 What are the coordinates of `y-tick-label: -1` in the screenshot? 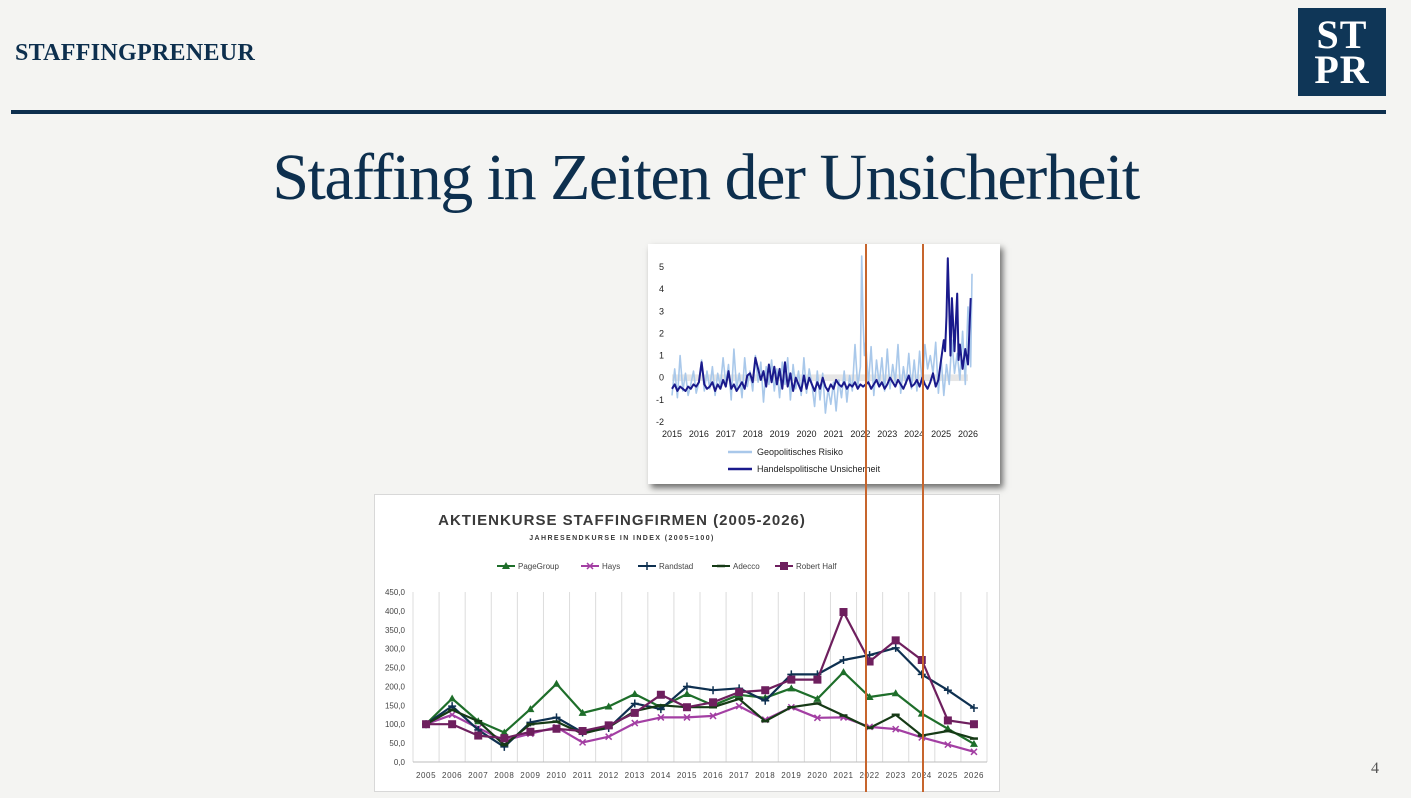 It's located at (660, 400).